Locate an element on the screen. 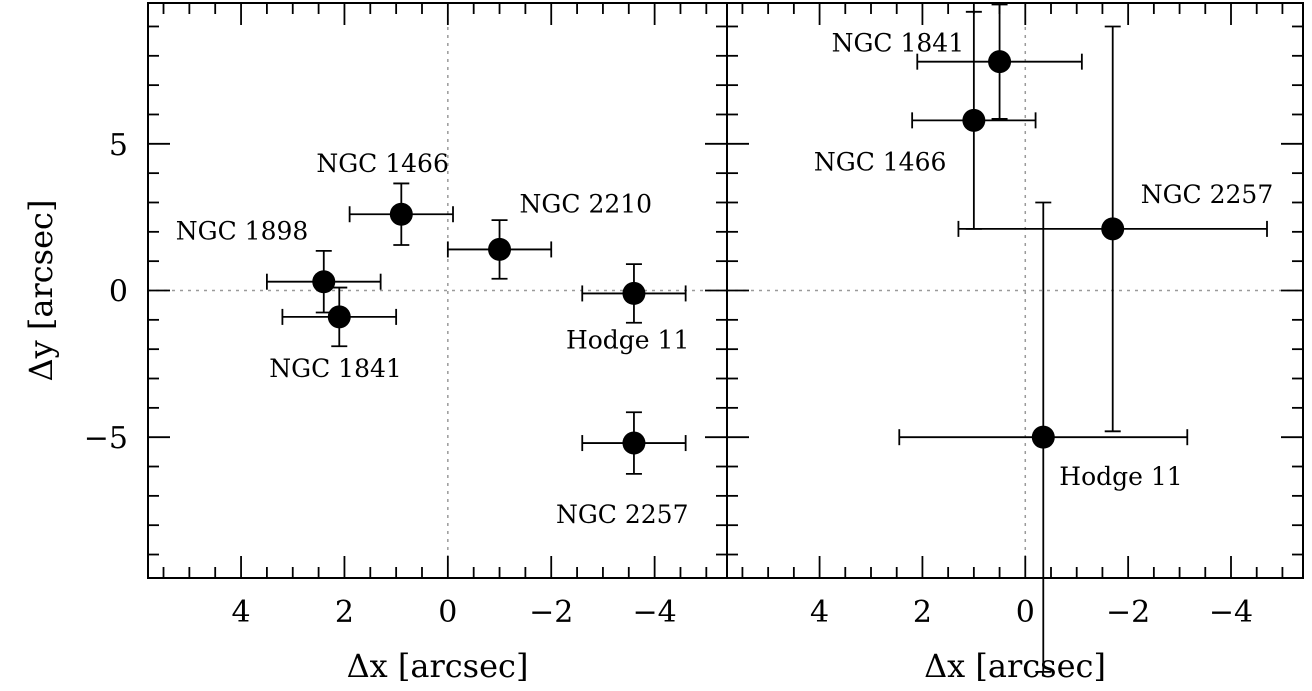  data-point: NGC 1898 is located at coordinates (279, 265).